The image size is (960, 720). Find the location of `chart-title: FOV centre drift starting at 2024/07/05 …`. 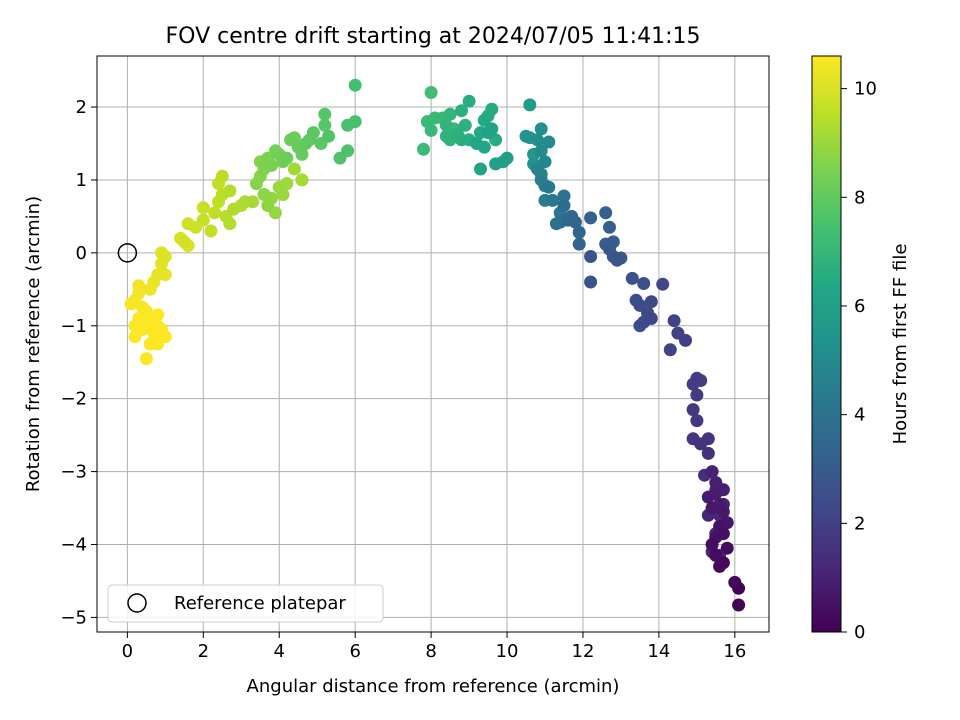

chart-title: FOV centre drift starting at 2024/07/05 … is located at coordinates (433, 36).